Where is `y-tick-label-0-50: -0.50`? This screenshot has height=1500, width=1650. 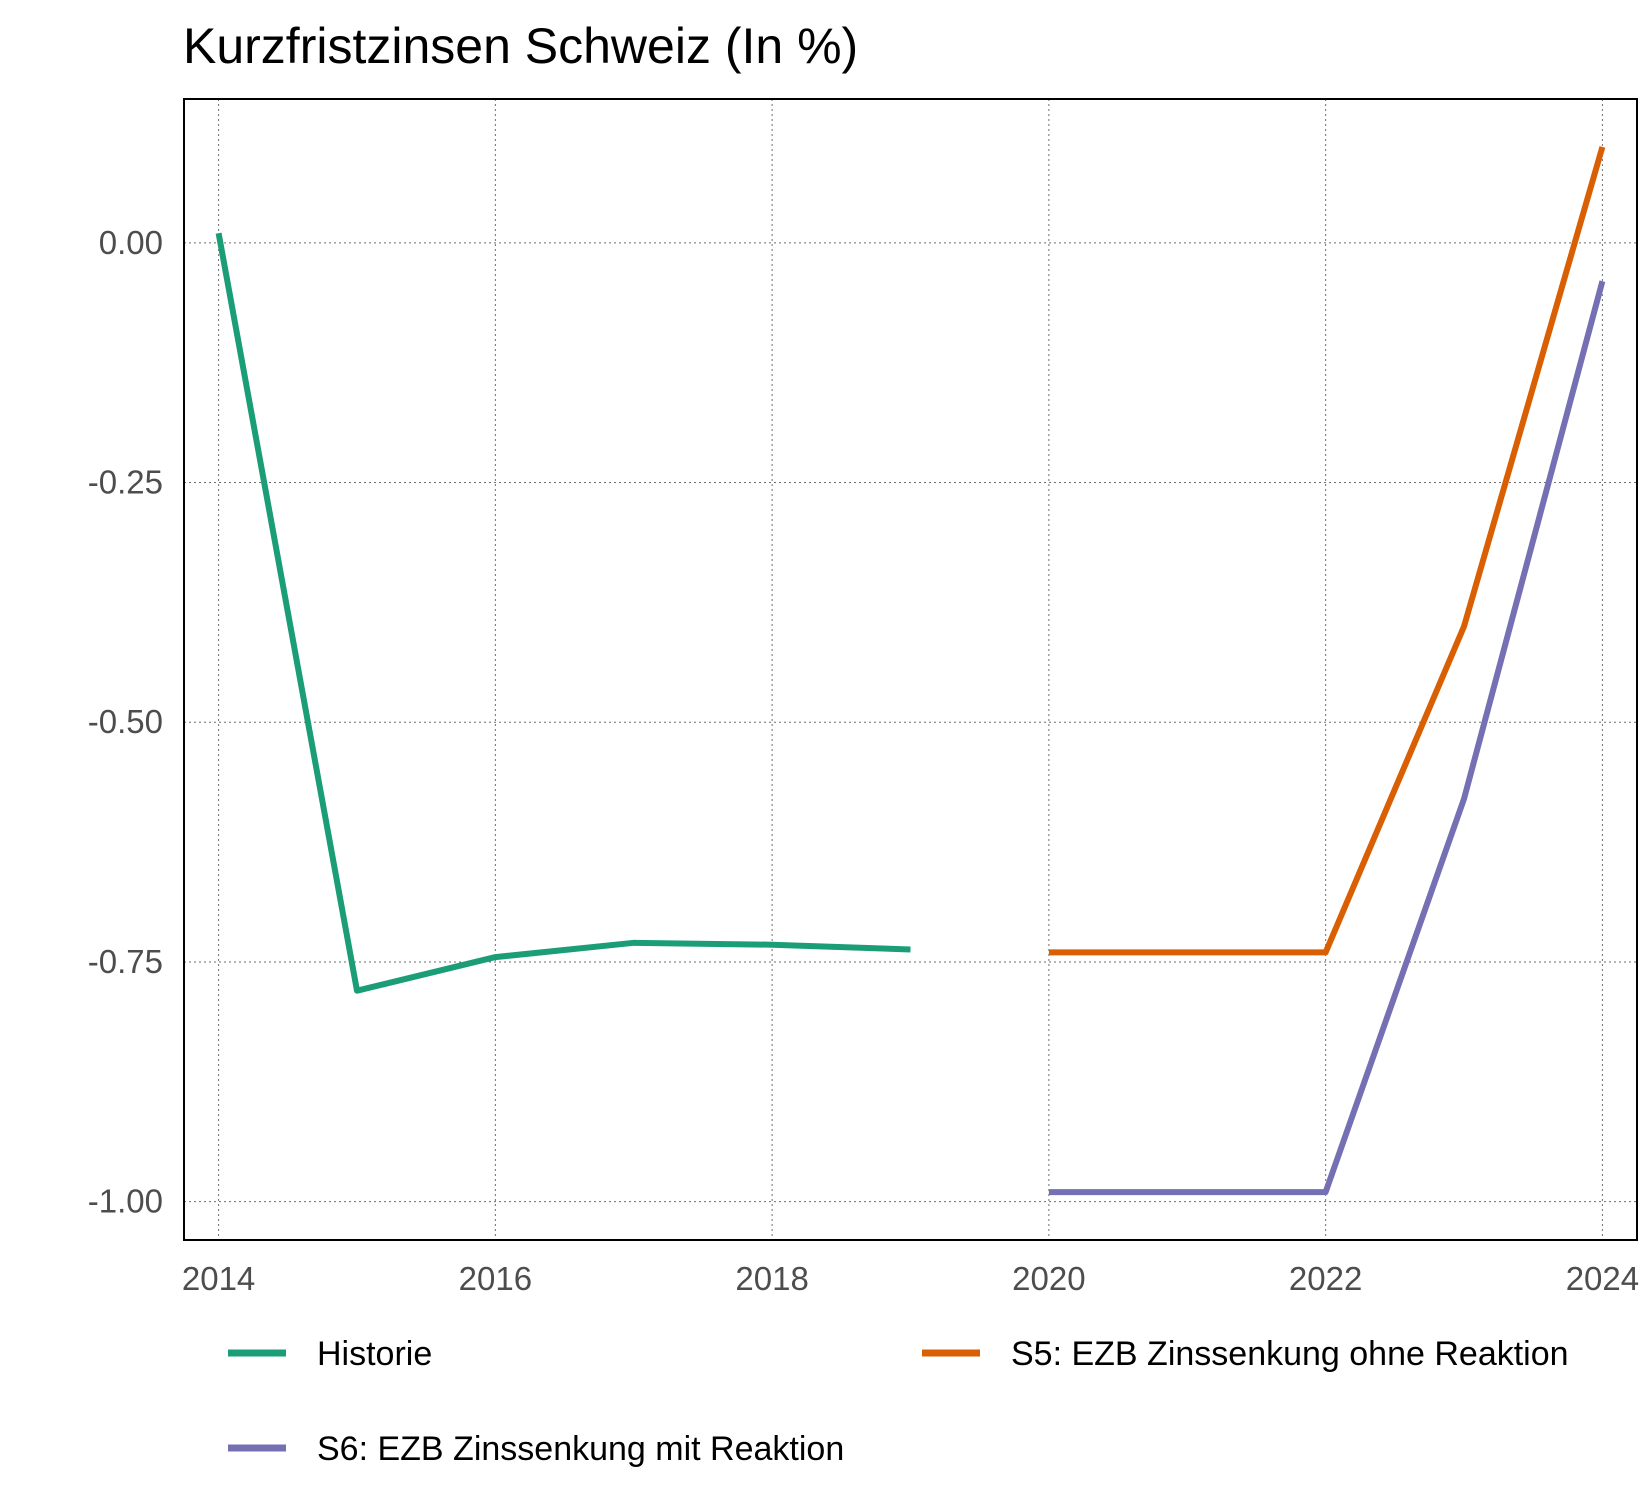
y-tick-label-0-50: -0.50 is located at coordinates (125, 721).